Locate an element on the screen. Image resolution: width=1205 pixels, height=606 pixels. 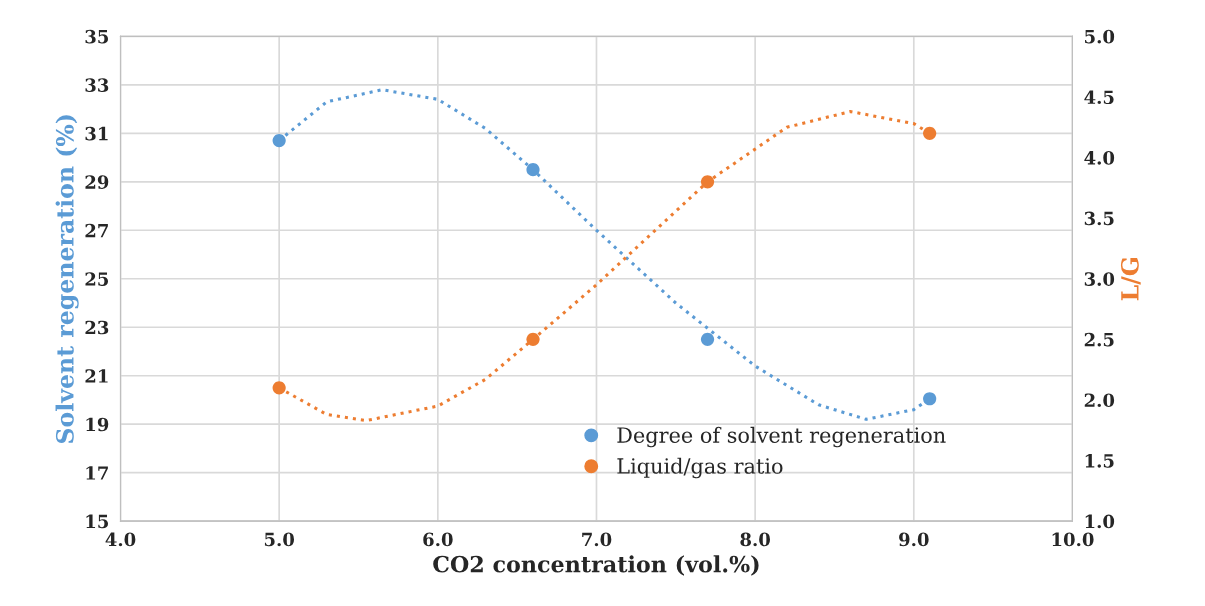
y2-tick-label: 2.5 is located at coordinates (1099, 339).